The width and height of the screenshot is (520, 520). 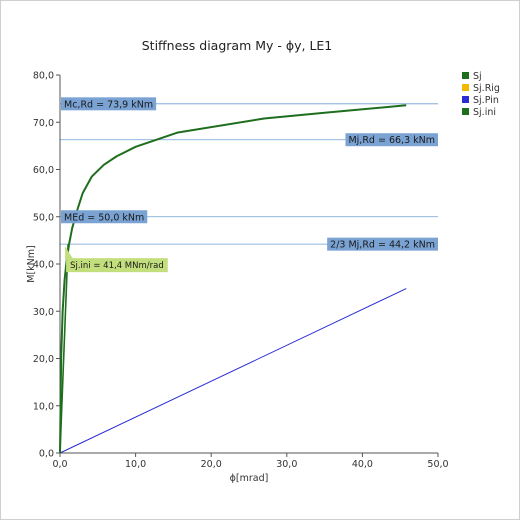 I want to click on y-tick-labels: 0,0 10,0 20,0 30,0 40,0 50,0 60,0 70,0 80,0, so click(x=46, y=265).